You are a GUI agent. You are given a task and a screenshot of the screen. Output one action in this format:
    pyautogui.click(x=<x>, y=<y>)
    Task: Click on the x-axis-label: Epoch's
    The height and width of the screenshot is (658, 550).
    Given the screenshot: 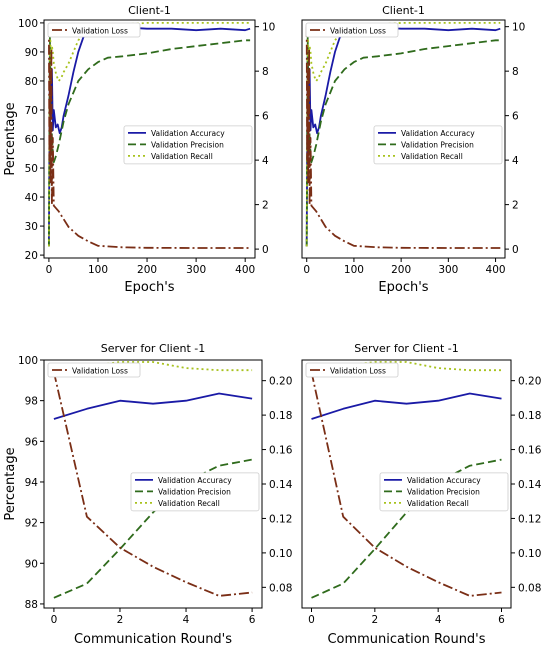 What is the action you would take?
    pyautogui.click(x=149, y=287)
    